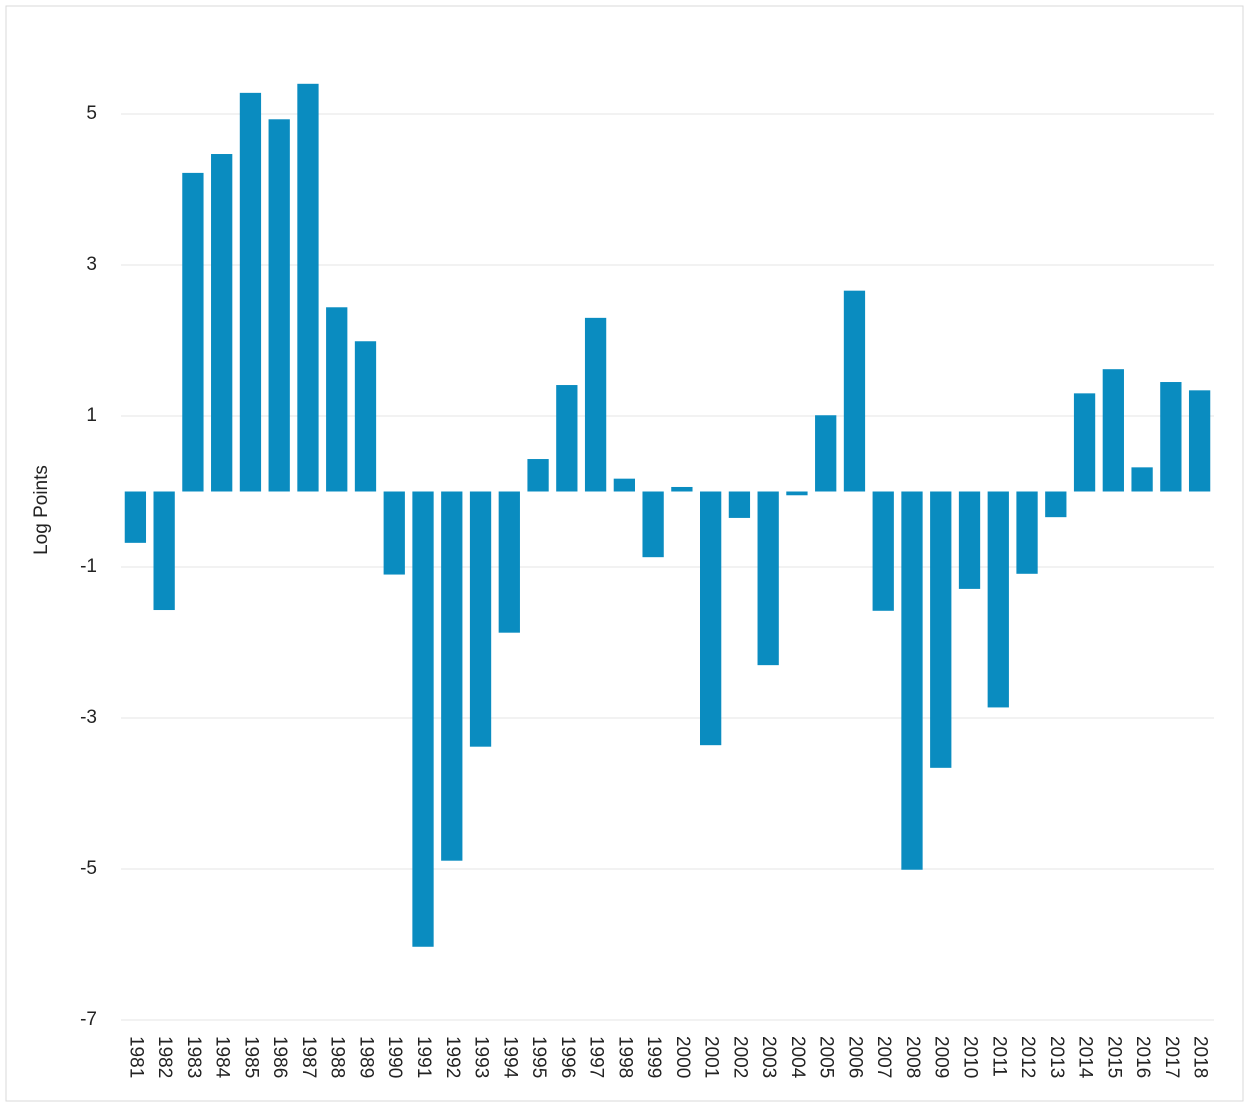 The width and height of the screenshot is (1249, 1107). I want to click on x-tick-label: 2014, so click(1085, 1057).